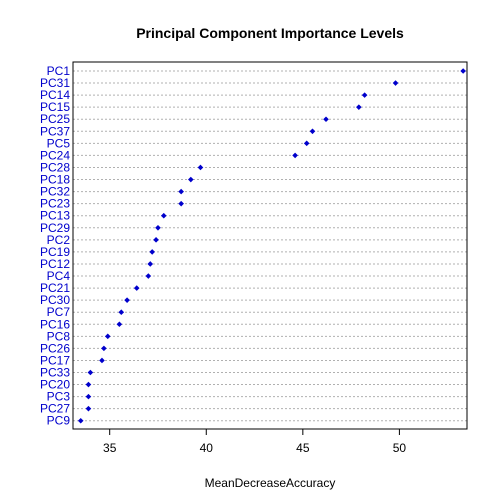 This screenshot has height=504, width=504. What do you see at coordinates (254, 442) in the screenshot?
I see `x-axis: 35 40 45 50` at bounding box center [254, 442].